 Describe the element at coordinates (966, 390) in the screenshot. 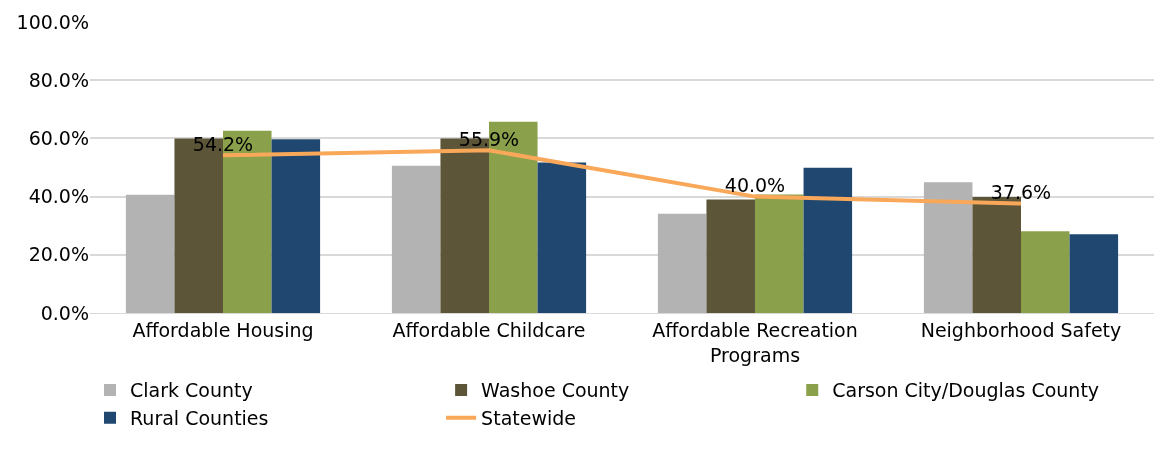

I see `legend-label: Carson City/Douglas County` at that location.